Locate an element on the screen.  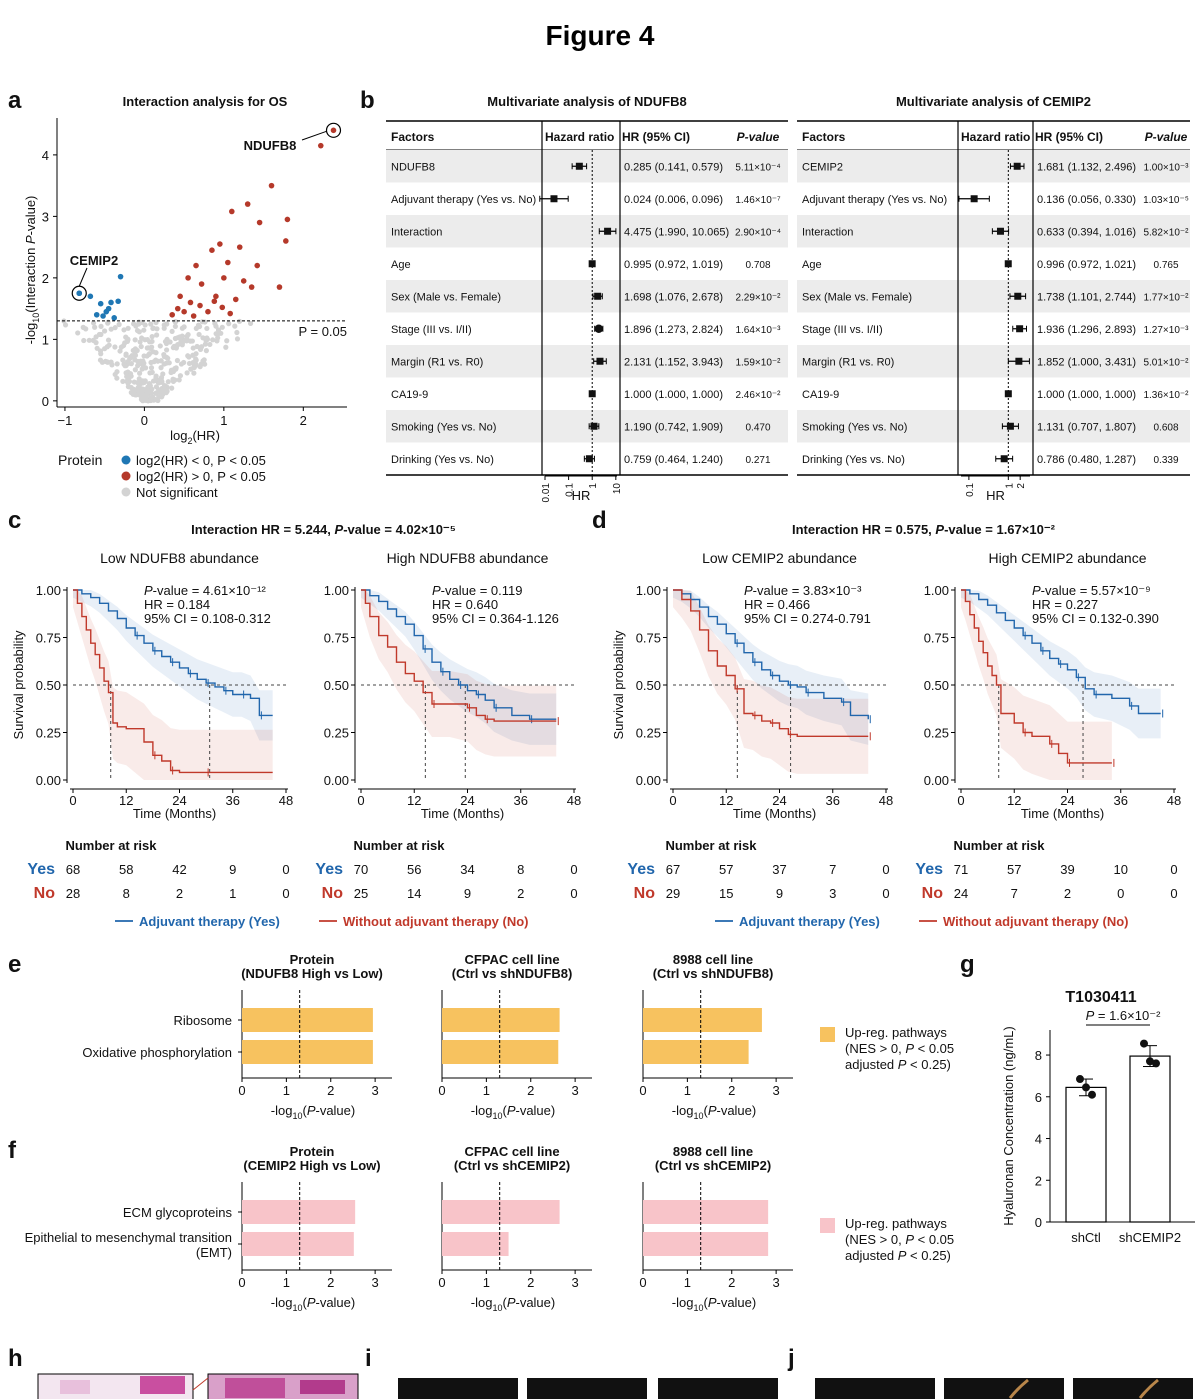
risk-table-title: Number at risk is located at coordinates (111, 845).